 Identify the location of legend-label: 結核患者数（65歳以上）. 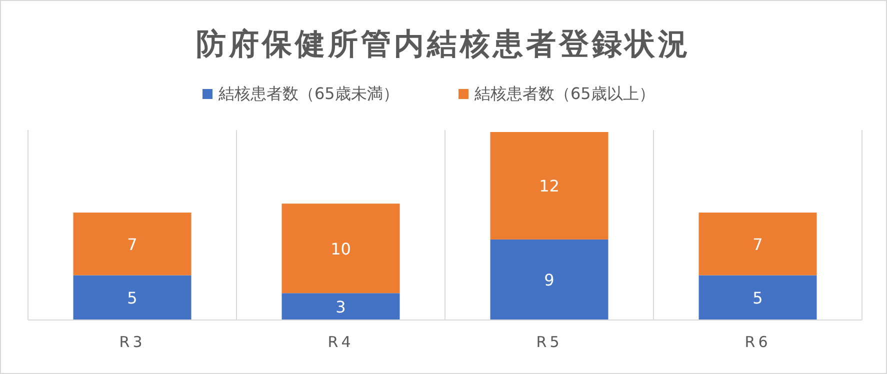
(564, 93).